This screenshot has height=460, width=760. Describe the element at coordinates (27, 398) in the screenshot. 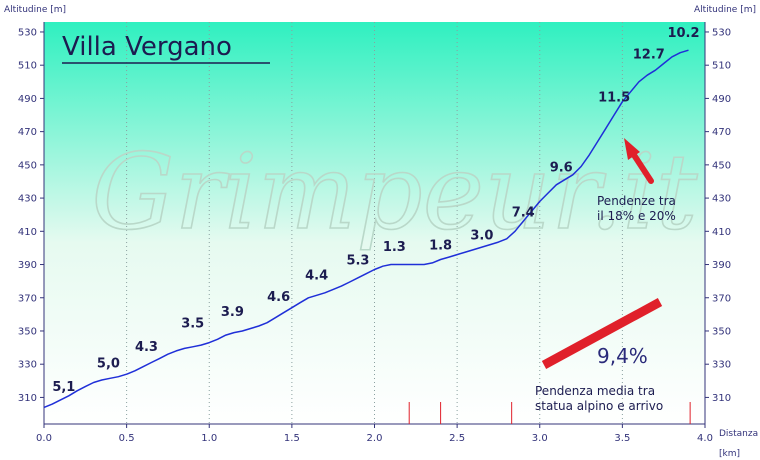

I see `y-tick-label-left-0: 310` at that location.